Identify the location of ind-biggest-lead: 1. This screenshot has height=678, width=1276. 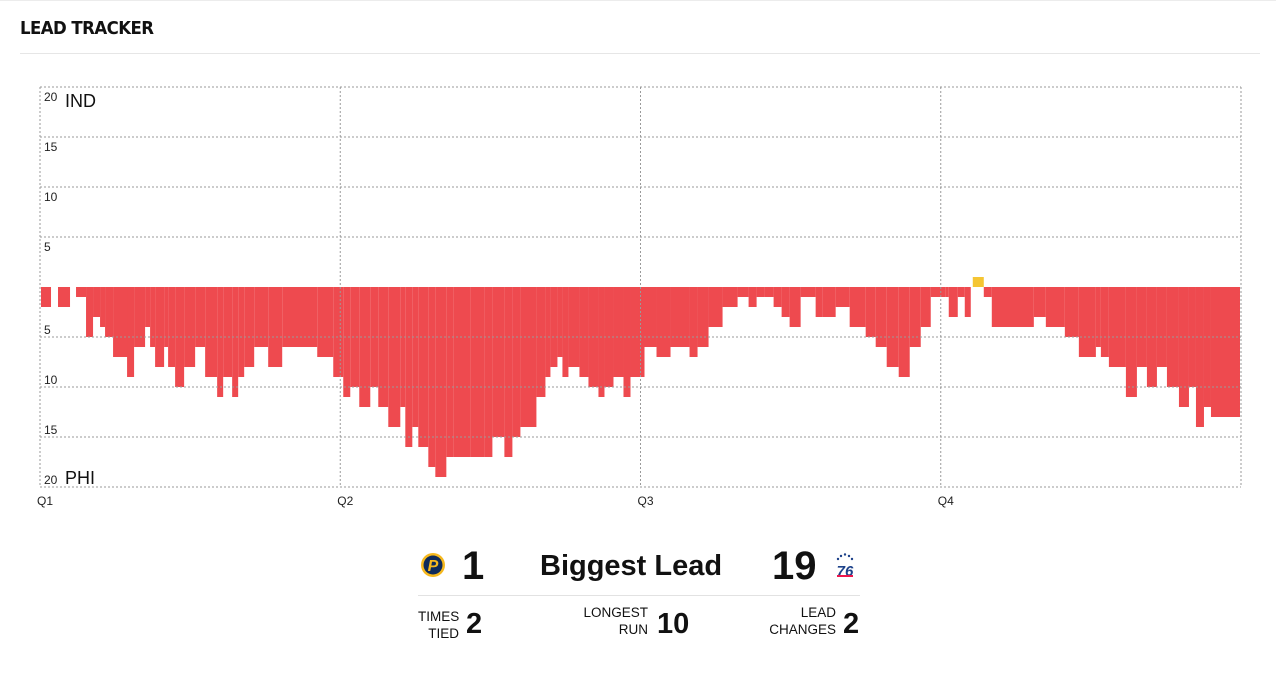
(473, 566).